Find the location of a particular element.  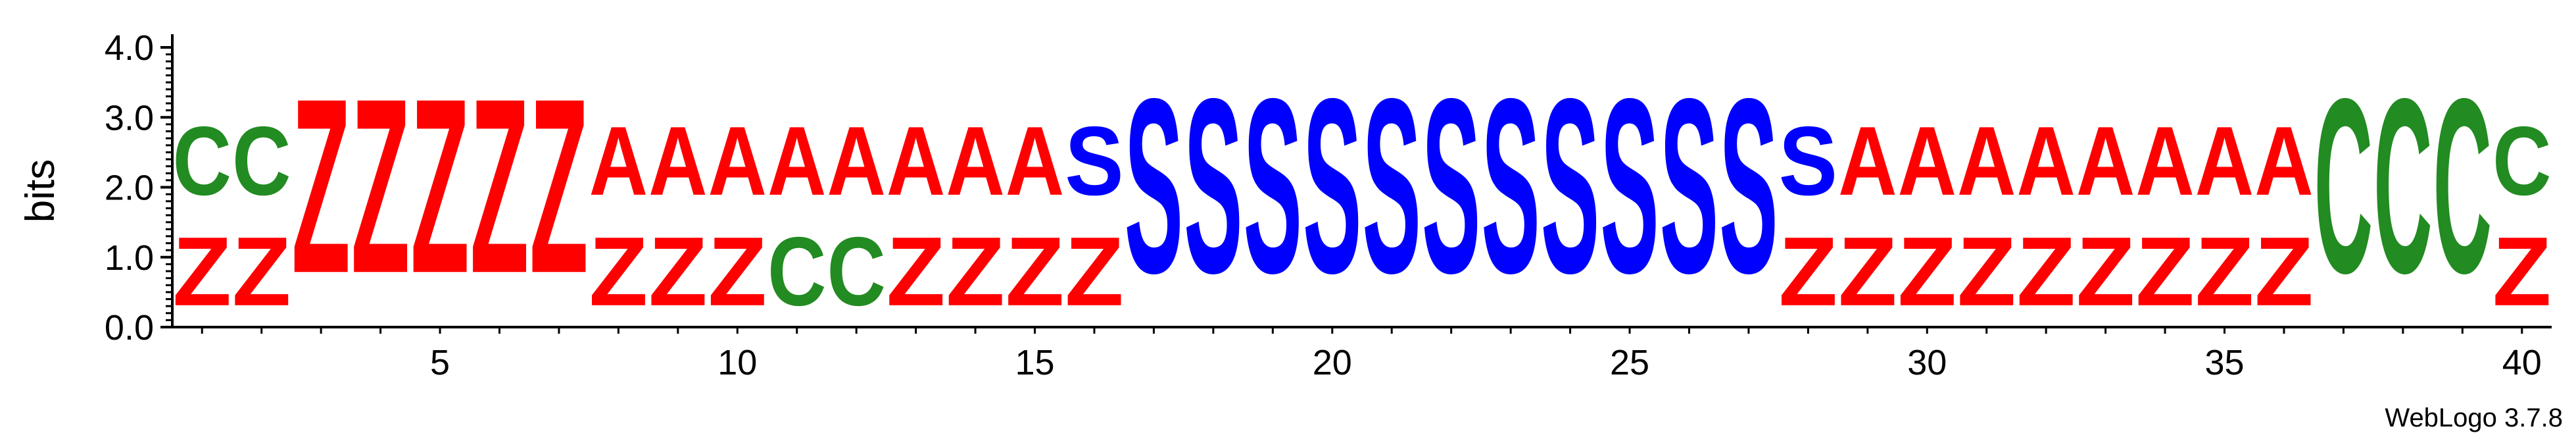

y-tick-label: 2.0 is located at coordinates (129, 188).